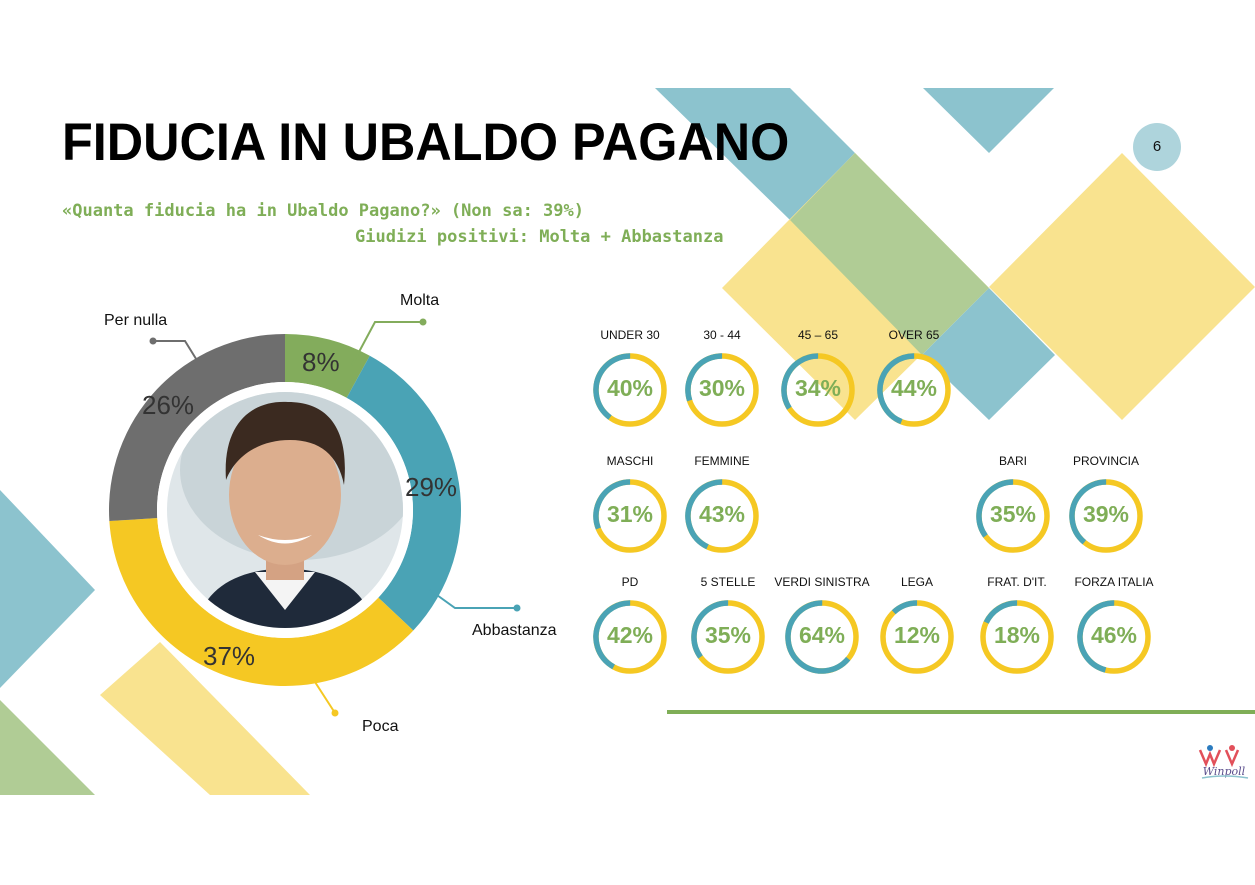 The image size is (1255, 885). I want to click on group-value-forza-italia: 46%, so click(1114, 635).